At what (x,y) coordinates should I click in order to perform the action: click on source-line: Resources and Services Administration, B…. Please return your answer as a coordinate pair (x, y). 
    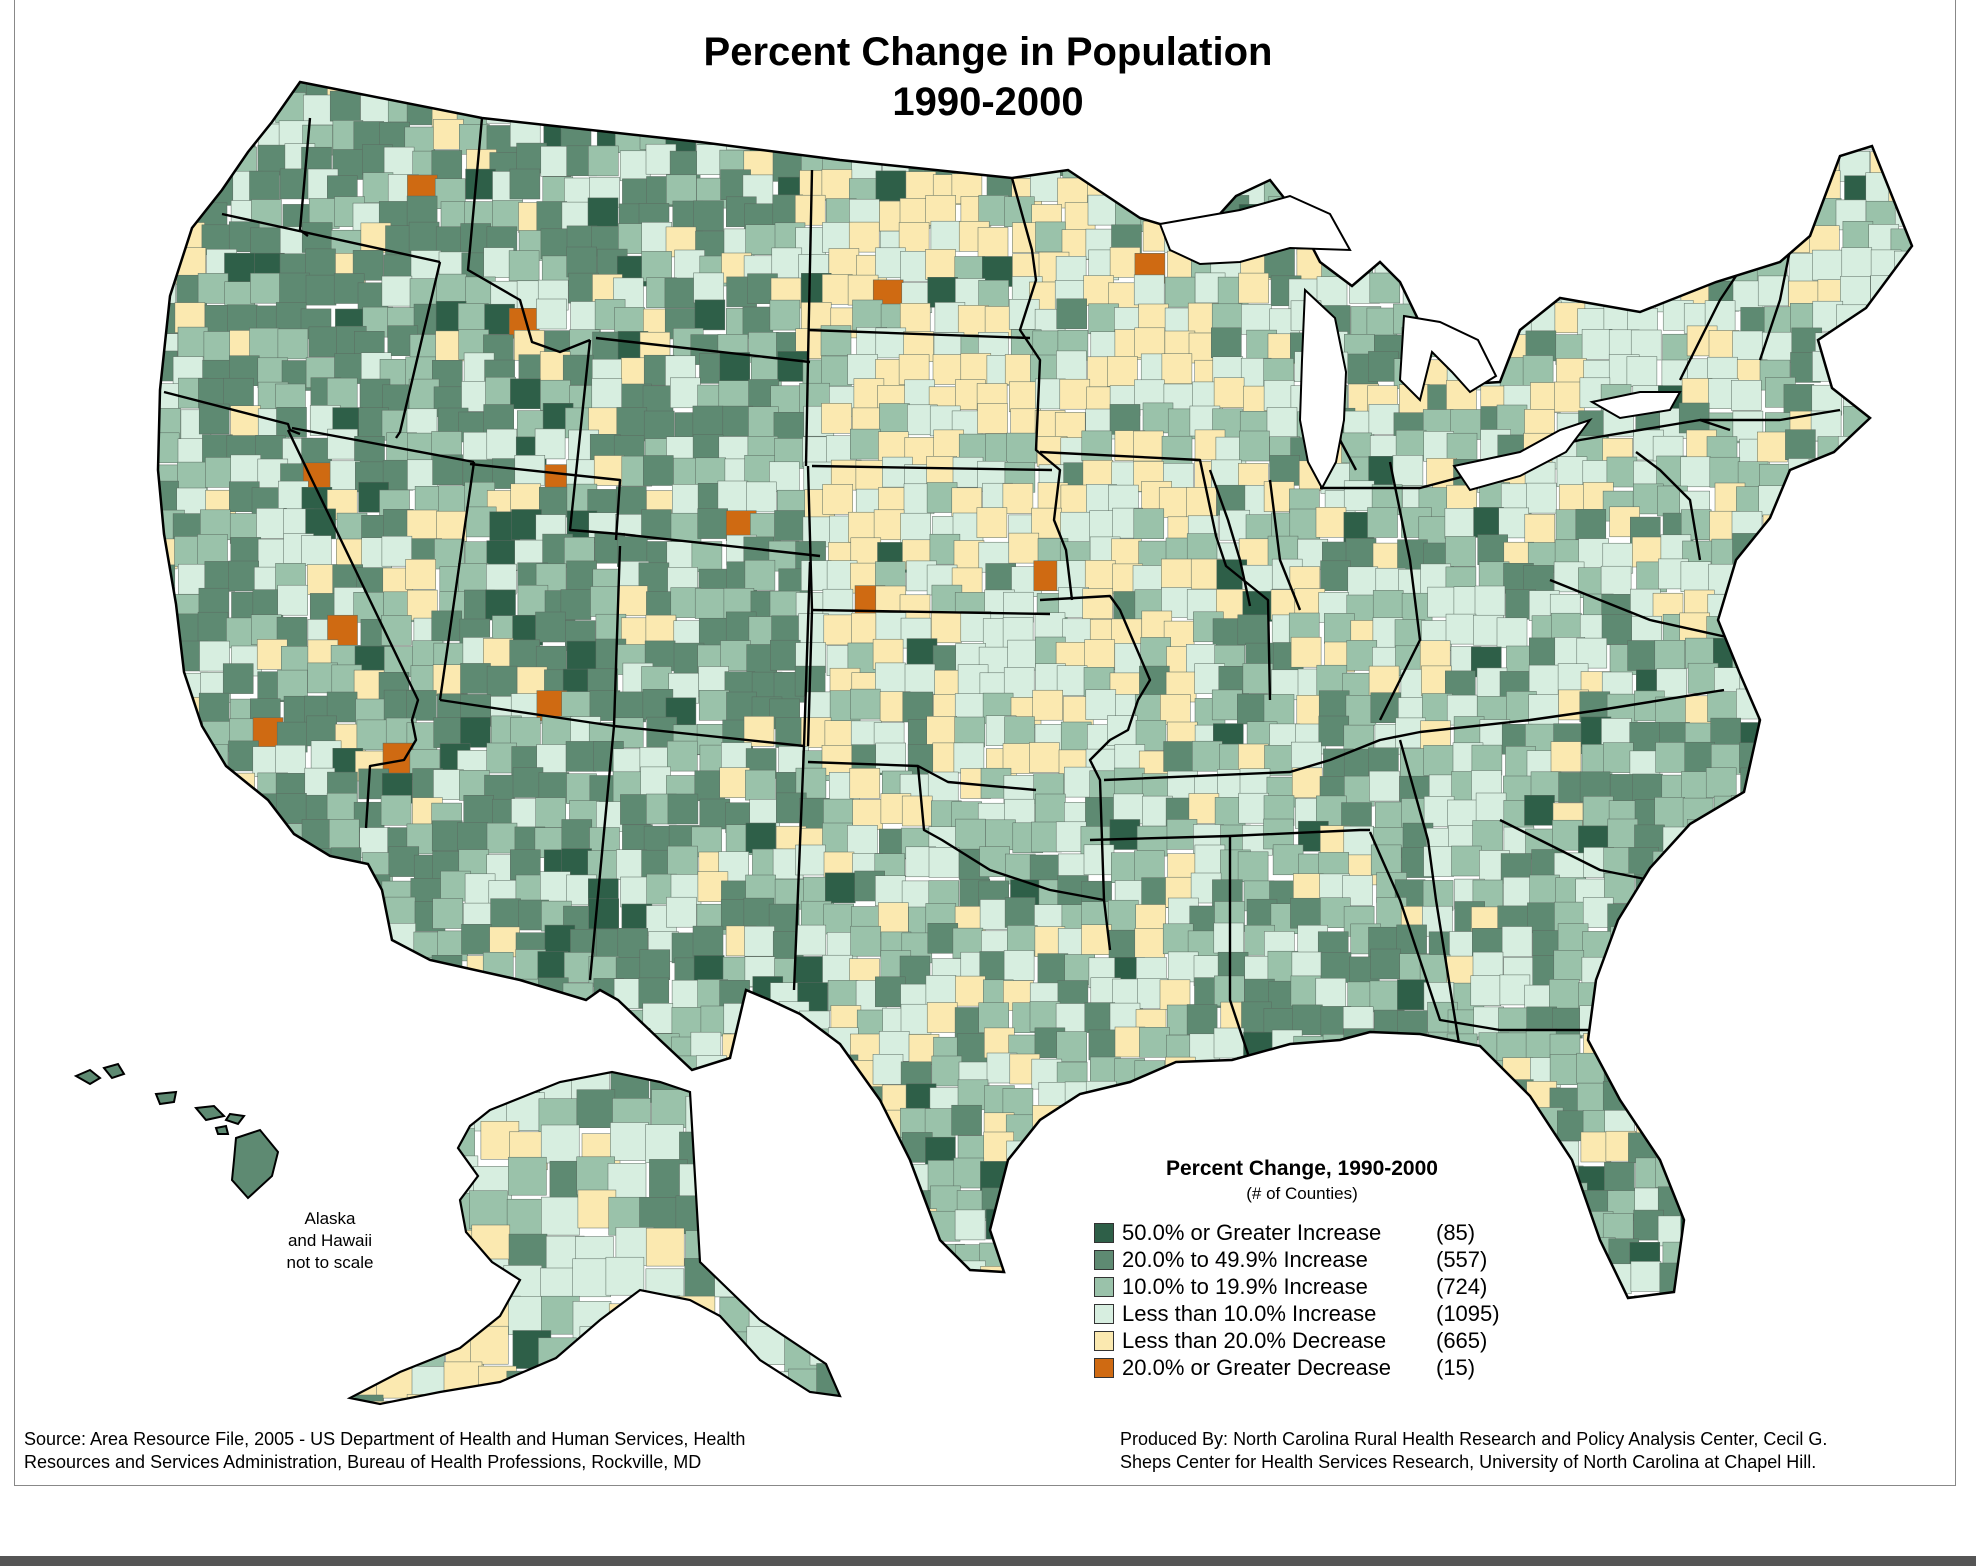
    Looking at the image, I should click on (363, 1462).